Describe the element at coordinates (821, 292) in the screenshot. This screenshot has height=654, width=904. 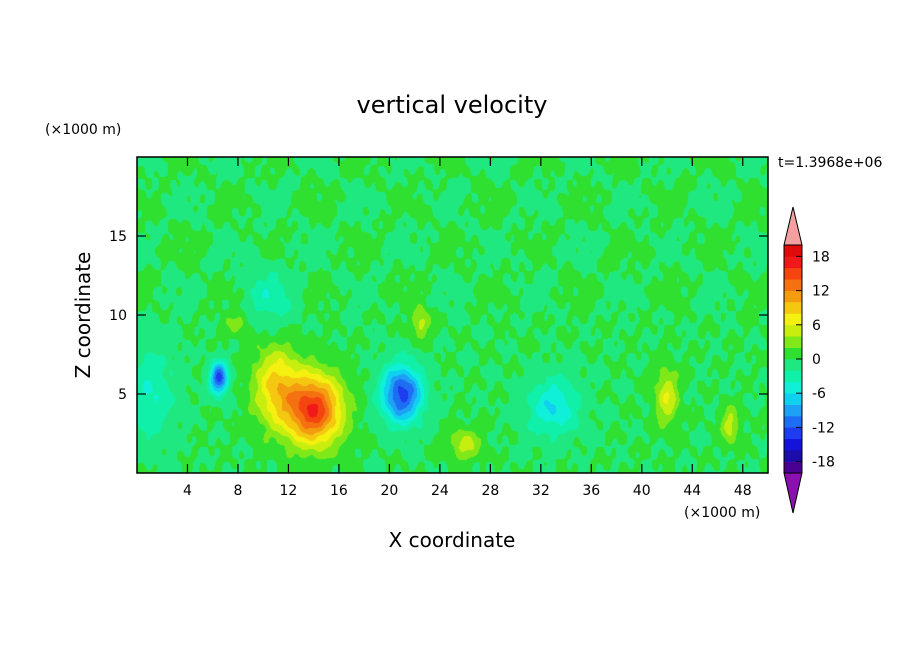
I see `colorbar-tick-label: 12` at that location.